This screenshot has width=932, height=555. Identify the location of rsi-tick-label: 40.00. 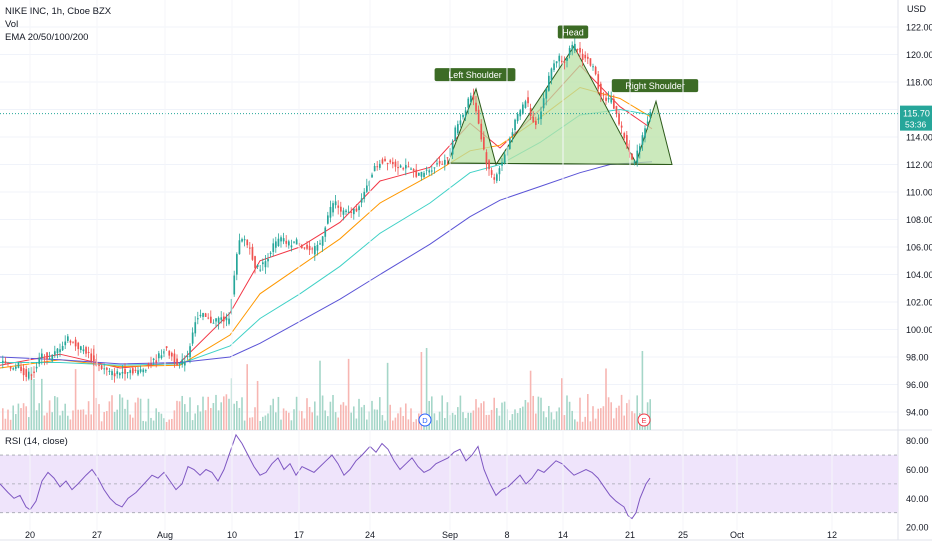
(917, 499).